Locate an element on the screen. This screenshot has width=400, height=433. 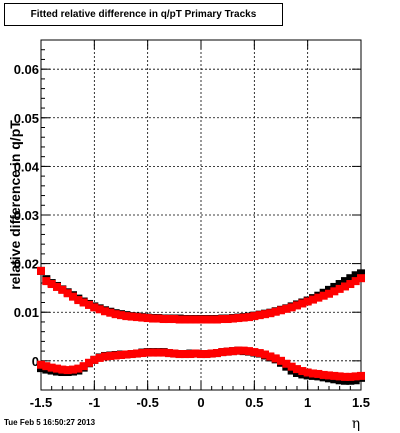
x-tick-label: 1 is located at coordinates (307, 402).